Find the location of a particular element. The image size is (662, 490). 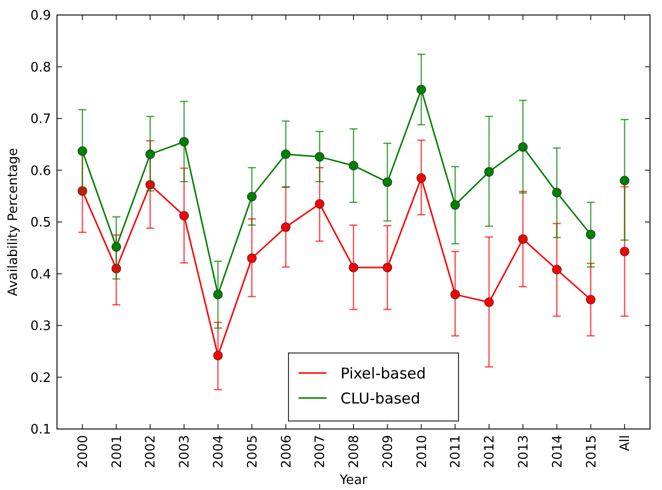

x-tick-label: 2010 is located at coordinates (422, 451).